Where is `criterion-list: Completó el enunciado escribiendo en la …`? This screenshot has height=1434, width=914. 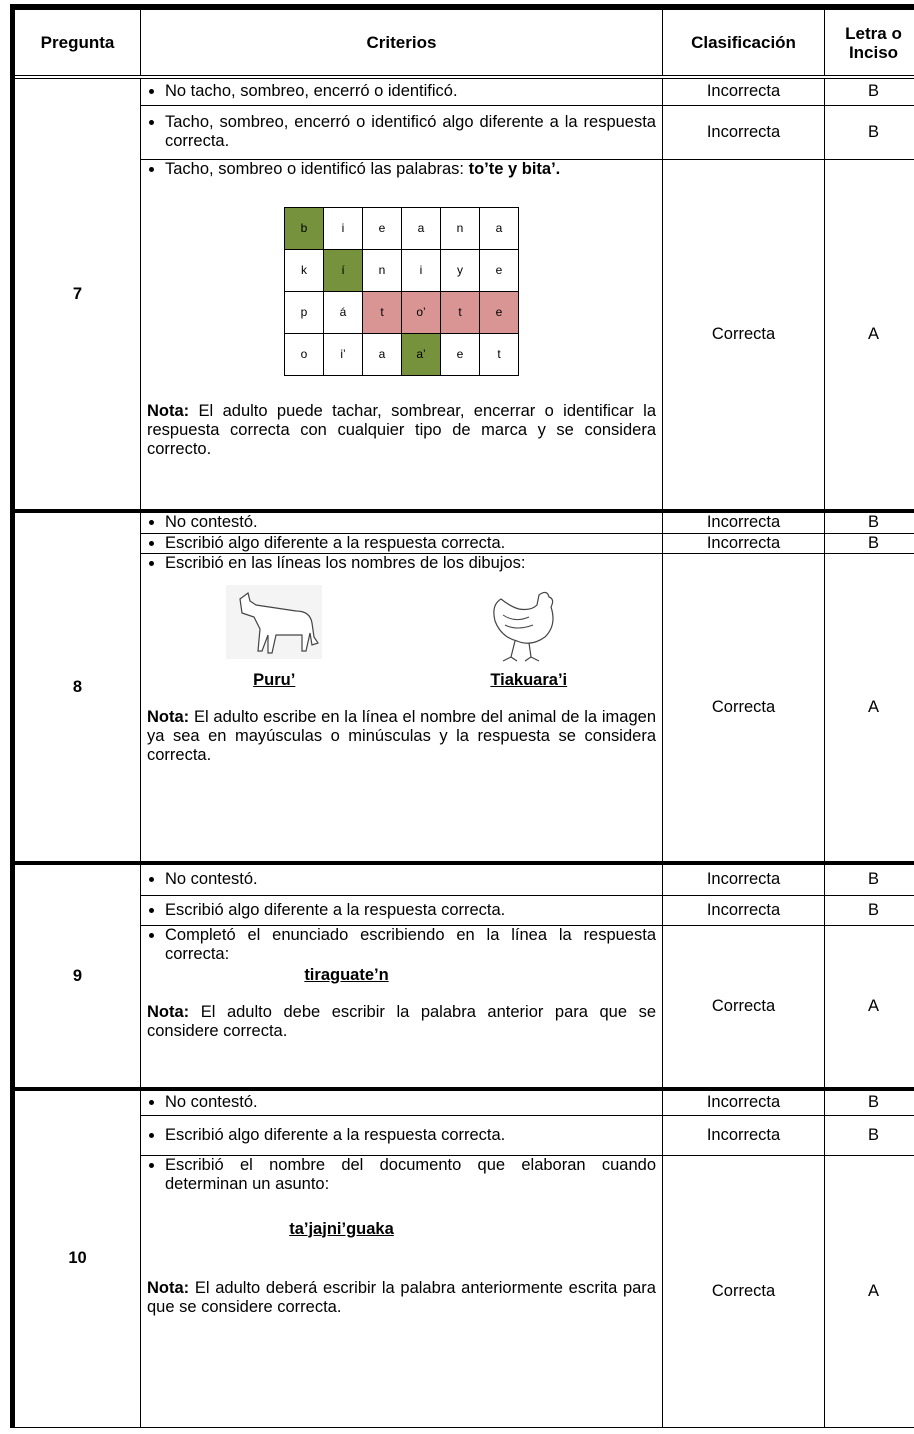 criterion-list: Completó el enunciado escribiendo en la … is located at coordinates (401, 945).